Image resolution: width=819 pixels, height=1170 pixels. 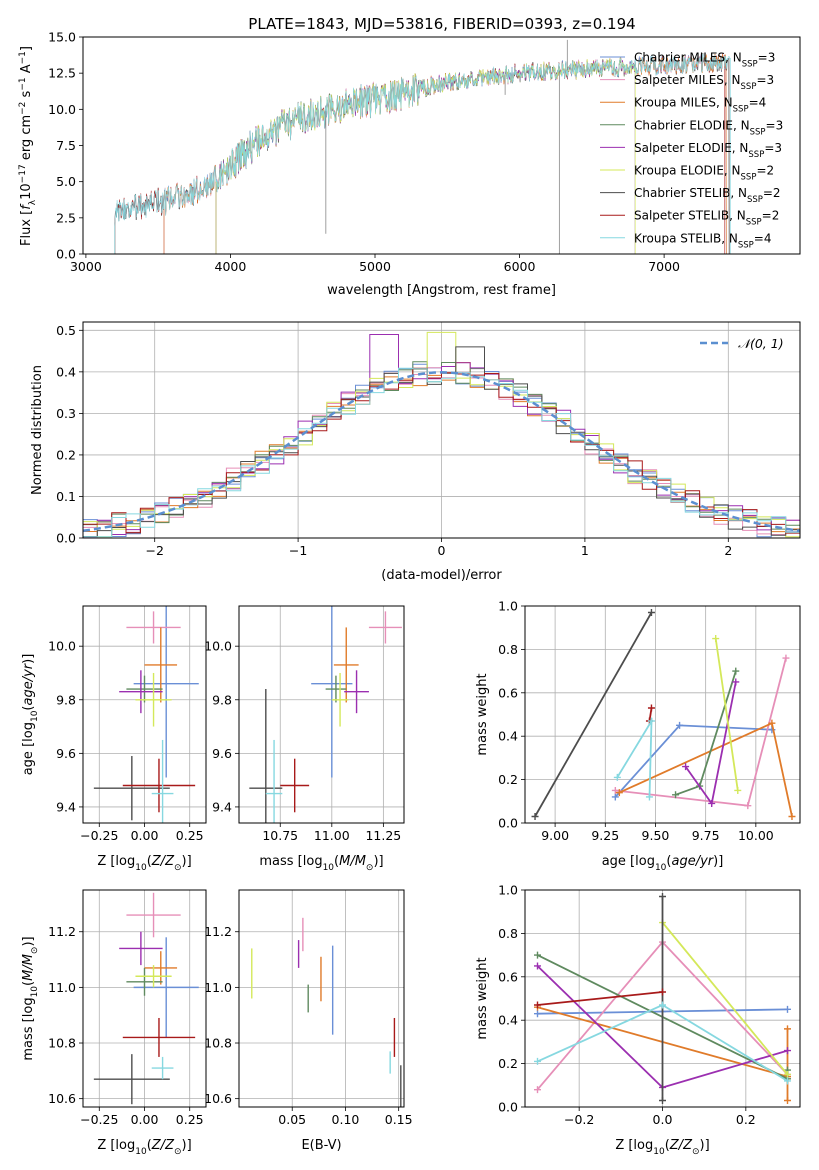 I want to click on x-tick-label: 3000, so click(x=86, y=266).